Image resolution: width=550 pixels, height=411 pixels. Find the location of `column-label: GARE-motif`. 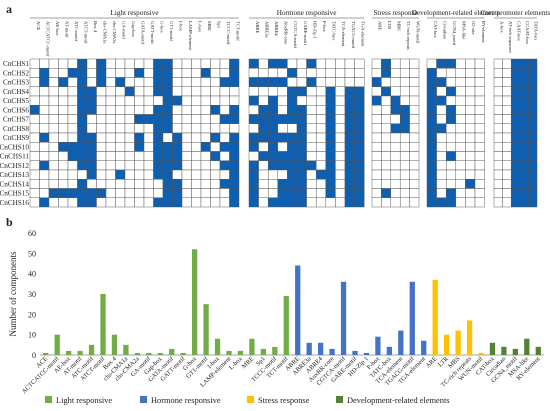

column-label: GARE-motif is located at coordinates (305, 33).